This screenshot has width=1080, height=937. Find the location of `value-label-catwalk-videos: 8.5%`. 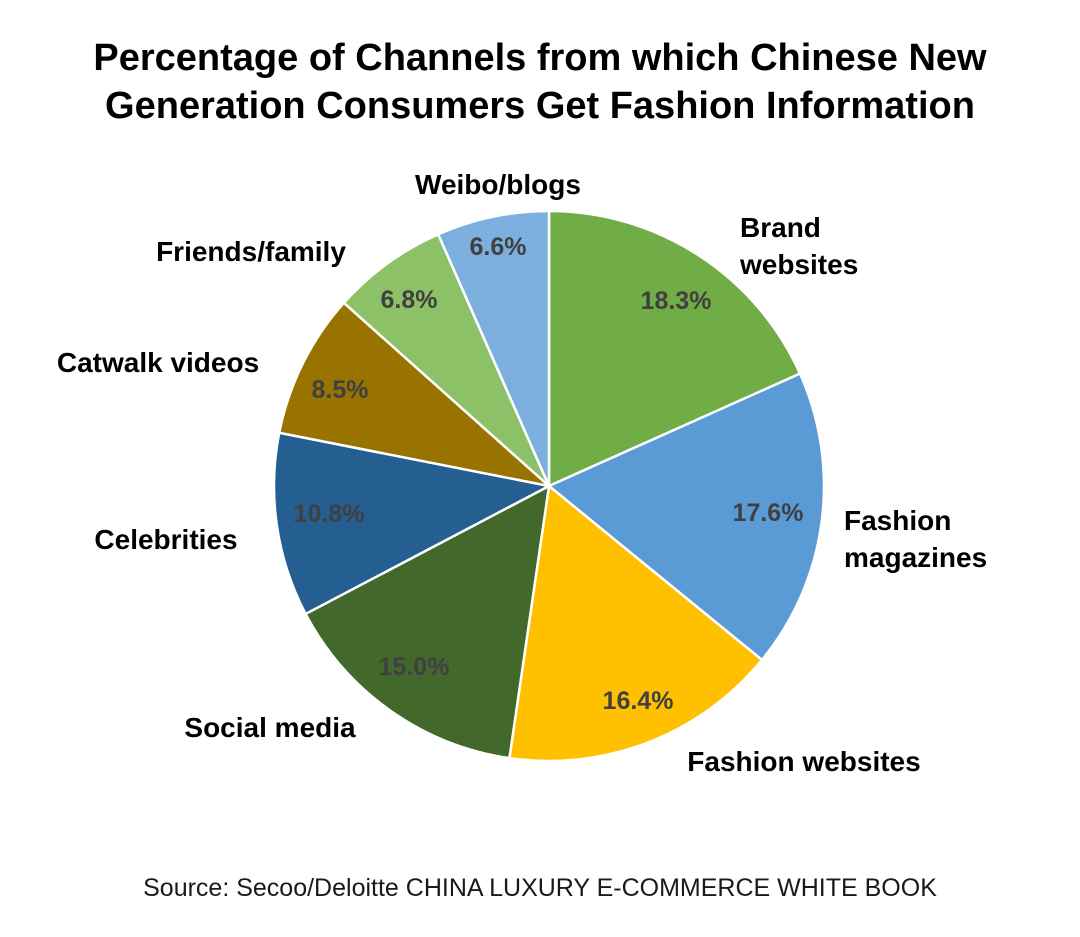

value-label-catwalk-videos: 8.5% is located at coordinates (340, 390).